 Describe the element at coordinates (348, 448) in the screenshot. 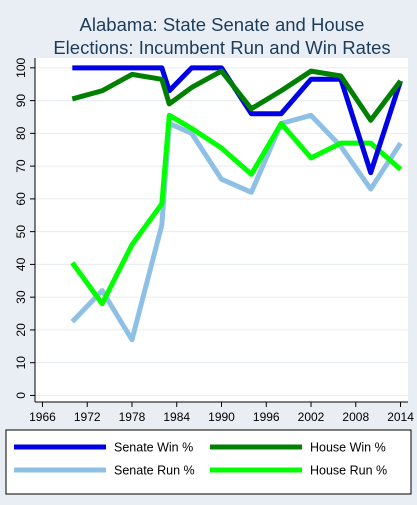

I see `legend-label-house-win: House Win %` at that location.